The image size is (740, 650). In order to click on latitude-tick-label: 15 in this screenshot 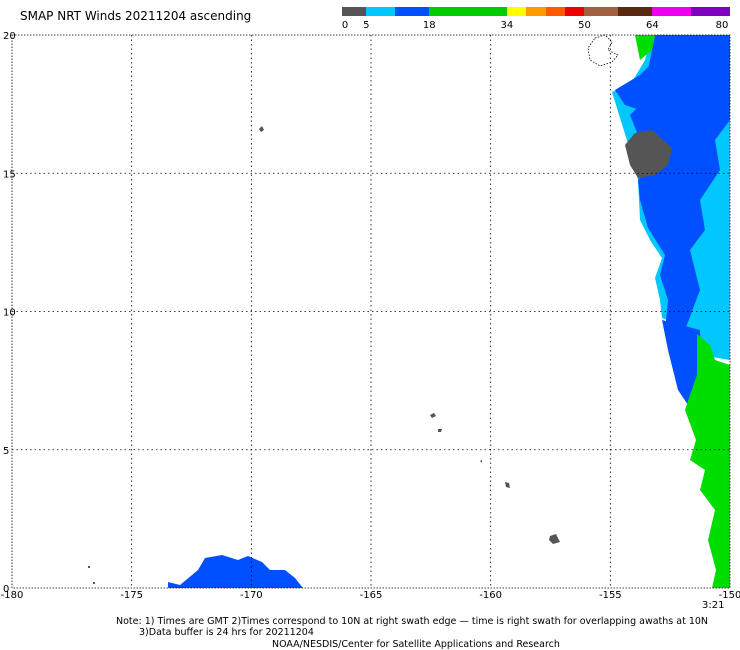, I will do `click(9, 174)`.